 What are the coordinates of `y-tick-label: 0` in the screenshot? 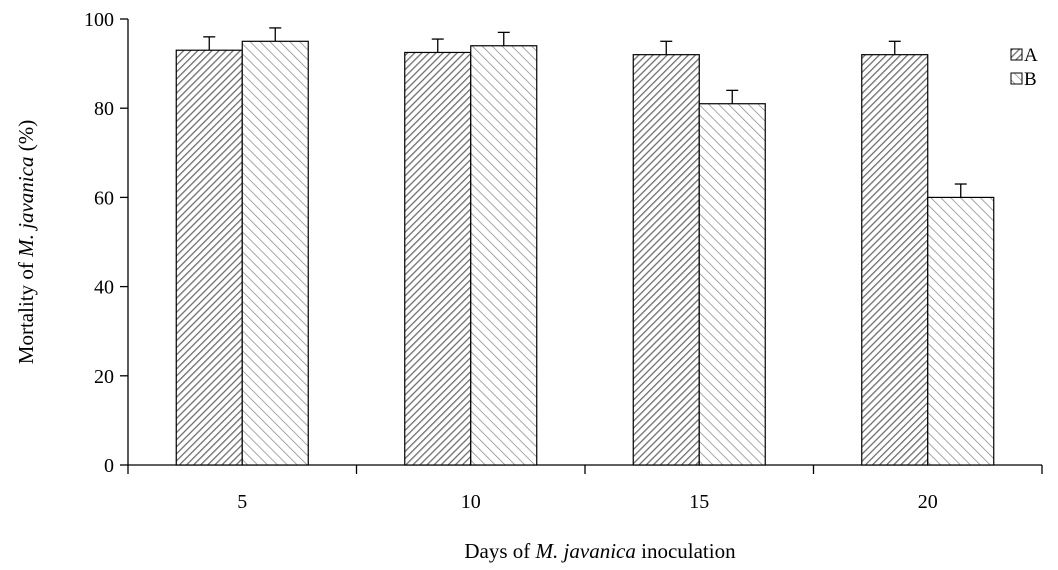 It's located at (109, 466).